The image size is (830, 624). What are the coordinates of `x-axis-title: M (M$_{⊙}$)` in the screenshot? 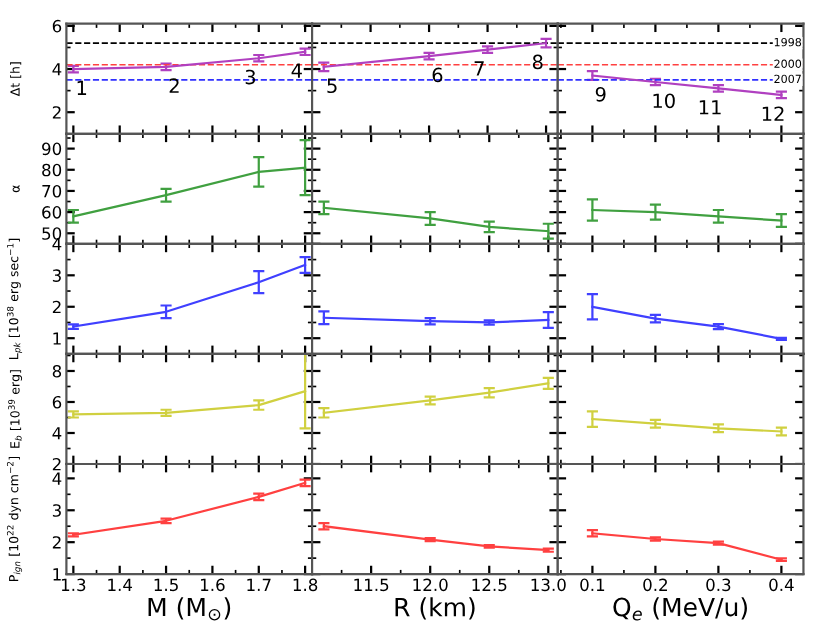 It's located at (189, 609).